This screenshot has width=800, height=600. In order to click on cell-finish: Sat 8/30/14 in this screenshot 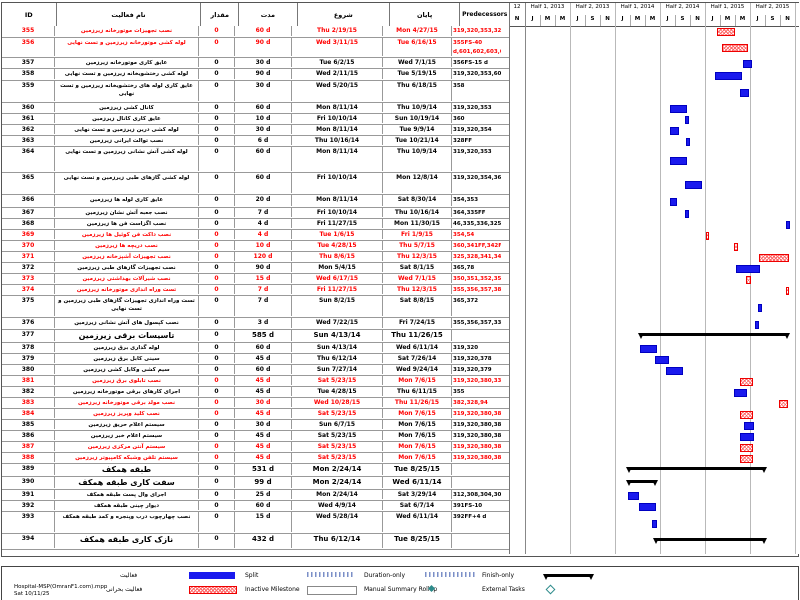, I will do `click(417, 200)`.